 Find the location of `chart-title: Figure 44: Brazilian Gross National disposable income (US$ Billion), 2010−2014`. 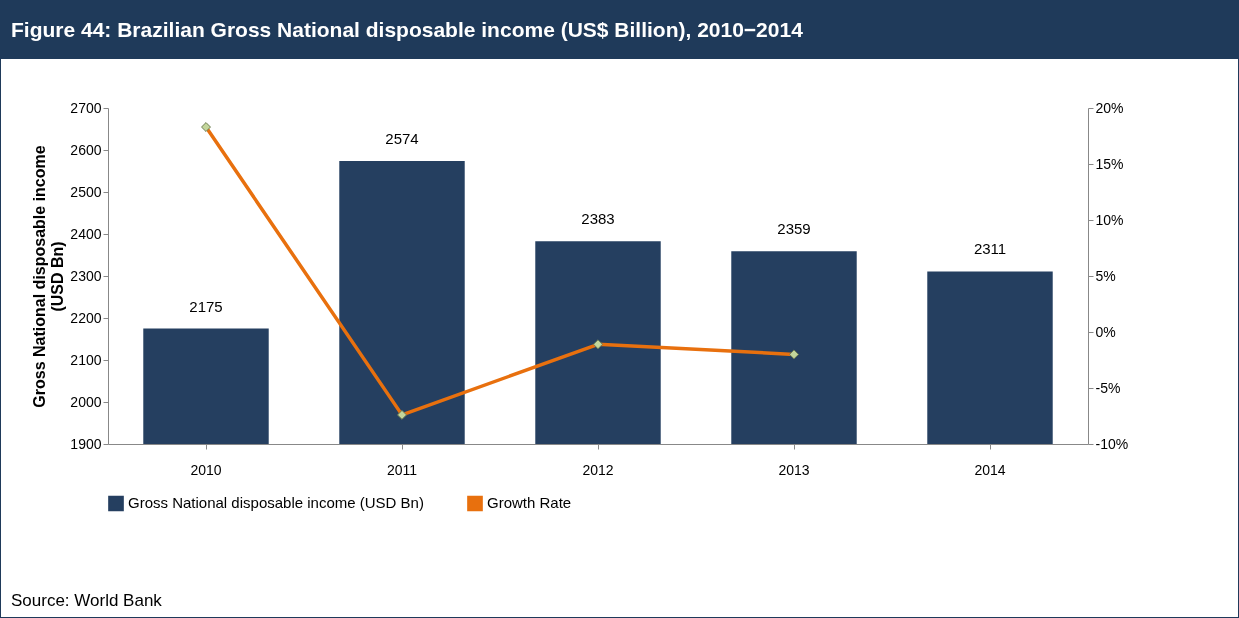

chart-title: Figure 44: Brazilian Gross National disposable income (US$ Billion), 2010−2014 is located at coordinates (619, 30).